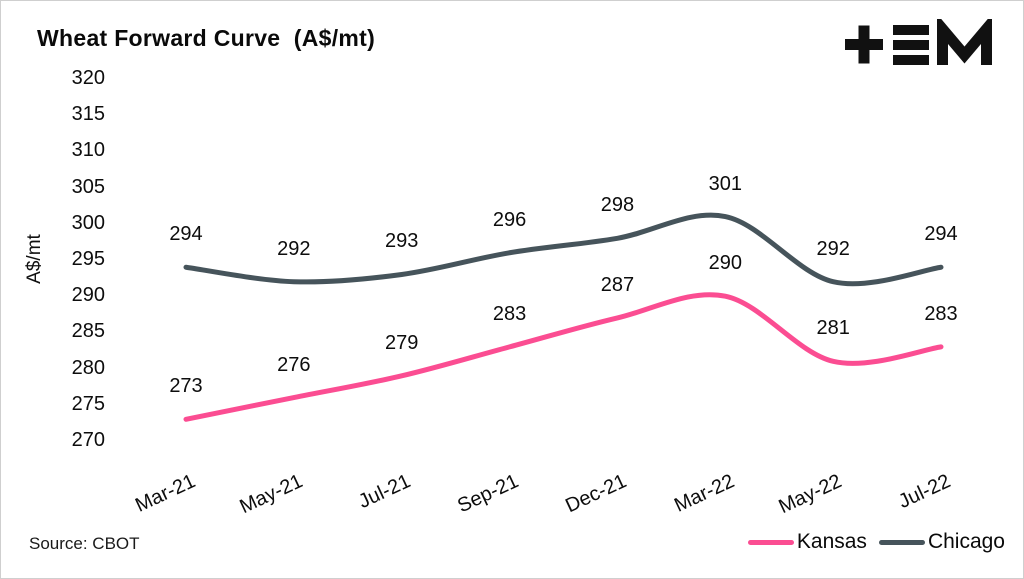 This screenshot has height=579, width=1024. What do you see at coordinates (186, 386) in the screenshot?
I see `data-label-kansas: 273` at bounding box center [186, 386].